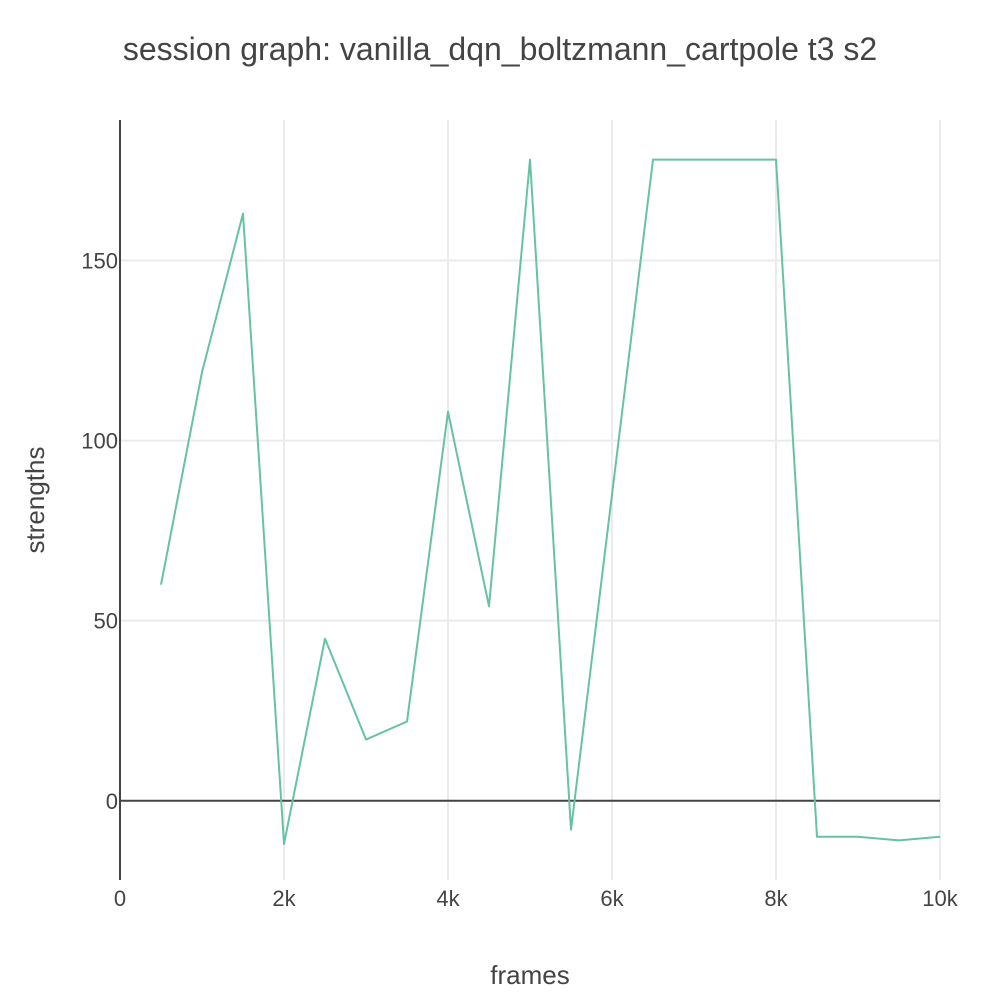 This screenshot has height=1000, width=1000. I want to click on y-axis-title: strengths, so click(35, 500).